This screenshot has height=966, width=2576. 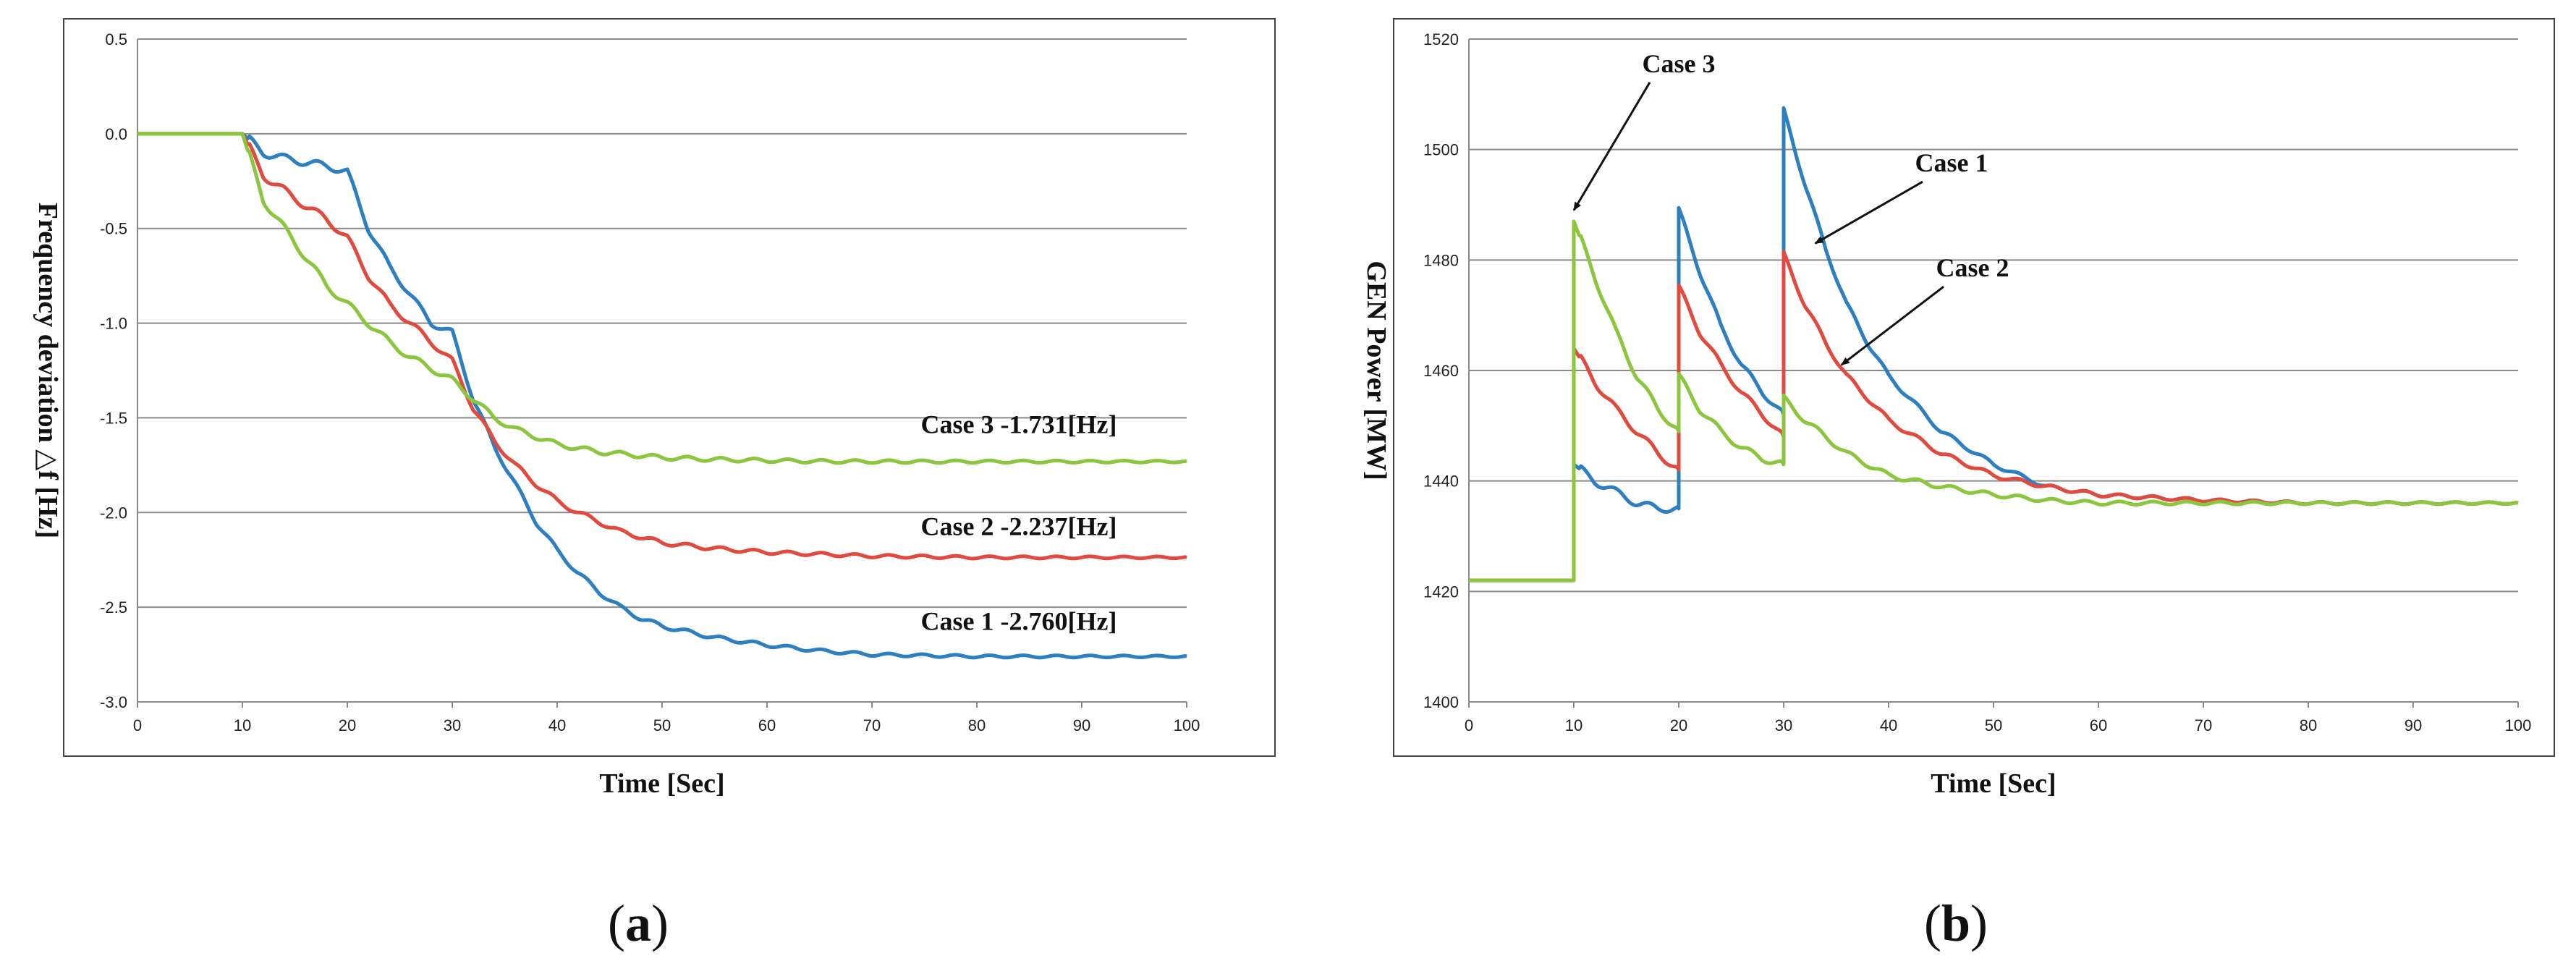 What do you see at coordinates (1441, 39) in the screenshot?
I see `y-tick-label: 1520` at bounding box center [1441, 39].